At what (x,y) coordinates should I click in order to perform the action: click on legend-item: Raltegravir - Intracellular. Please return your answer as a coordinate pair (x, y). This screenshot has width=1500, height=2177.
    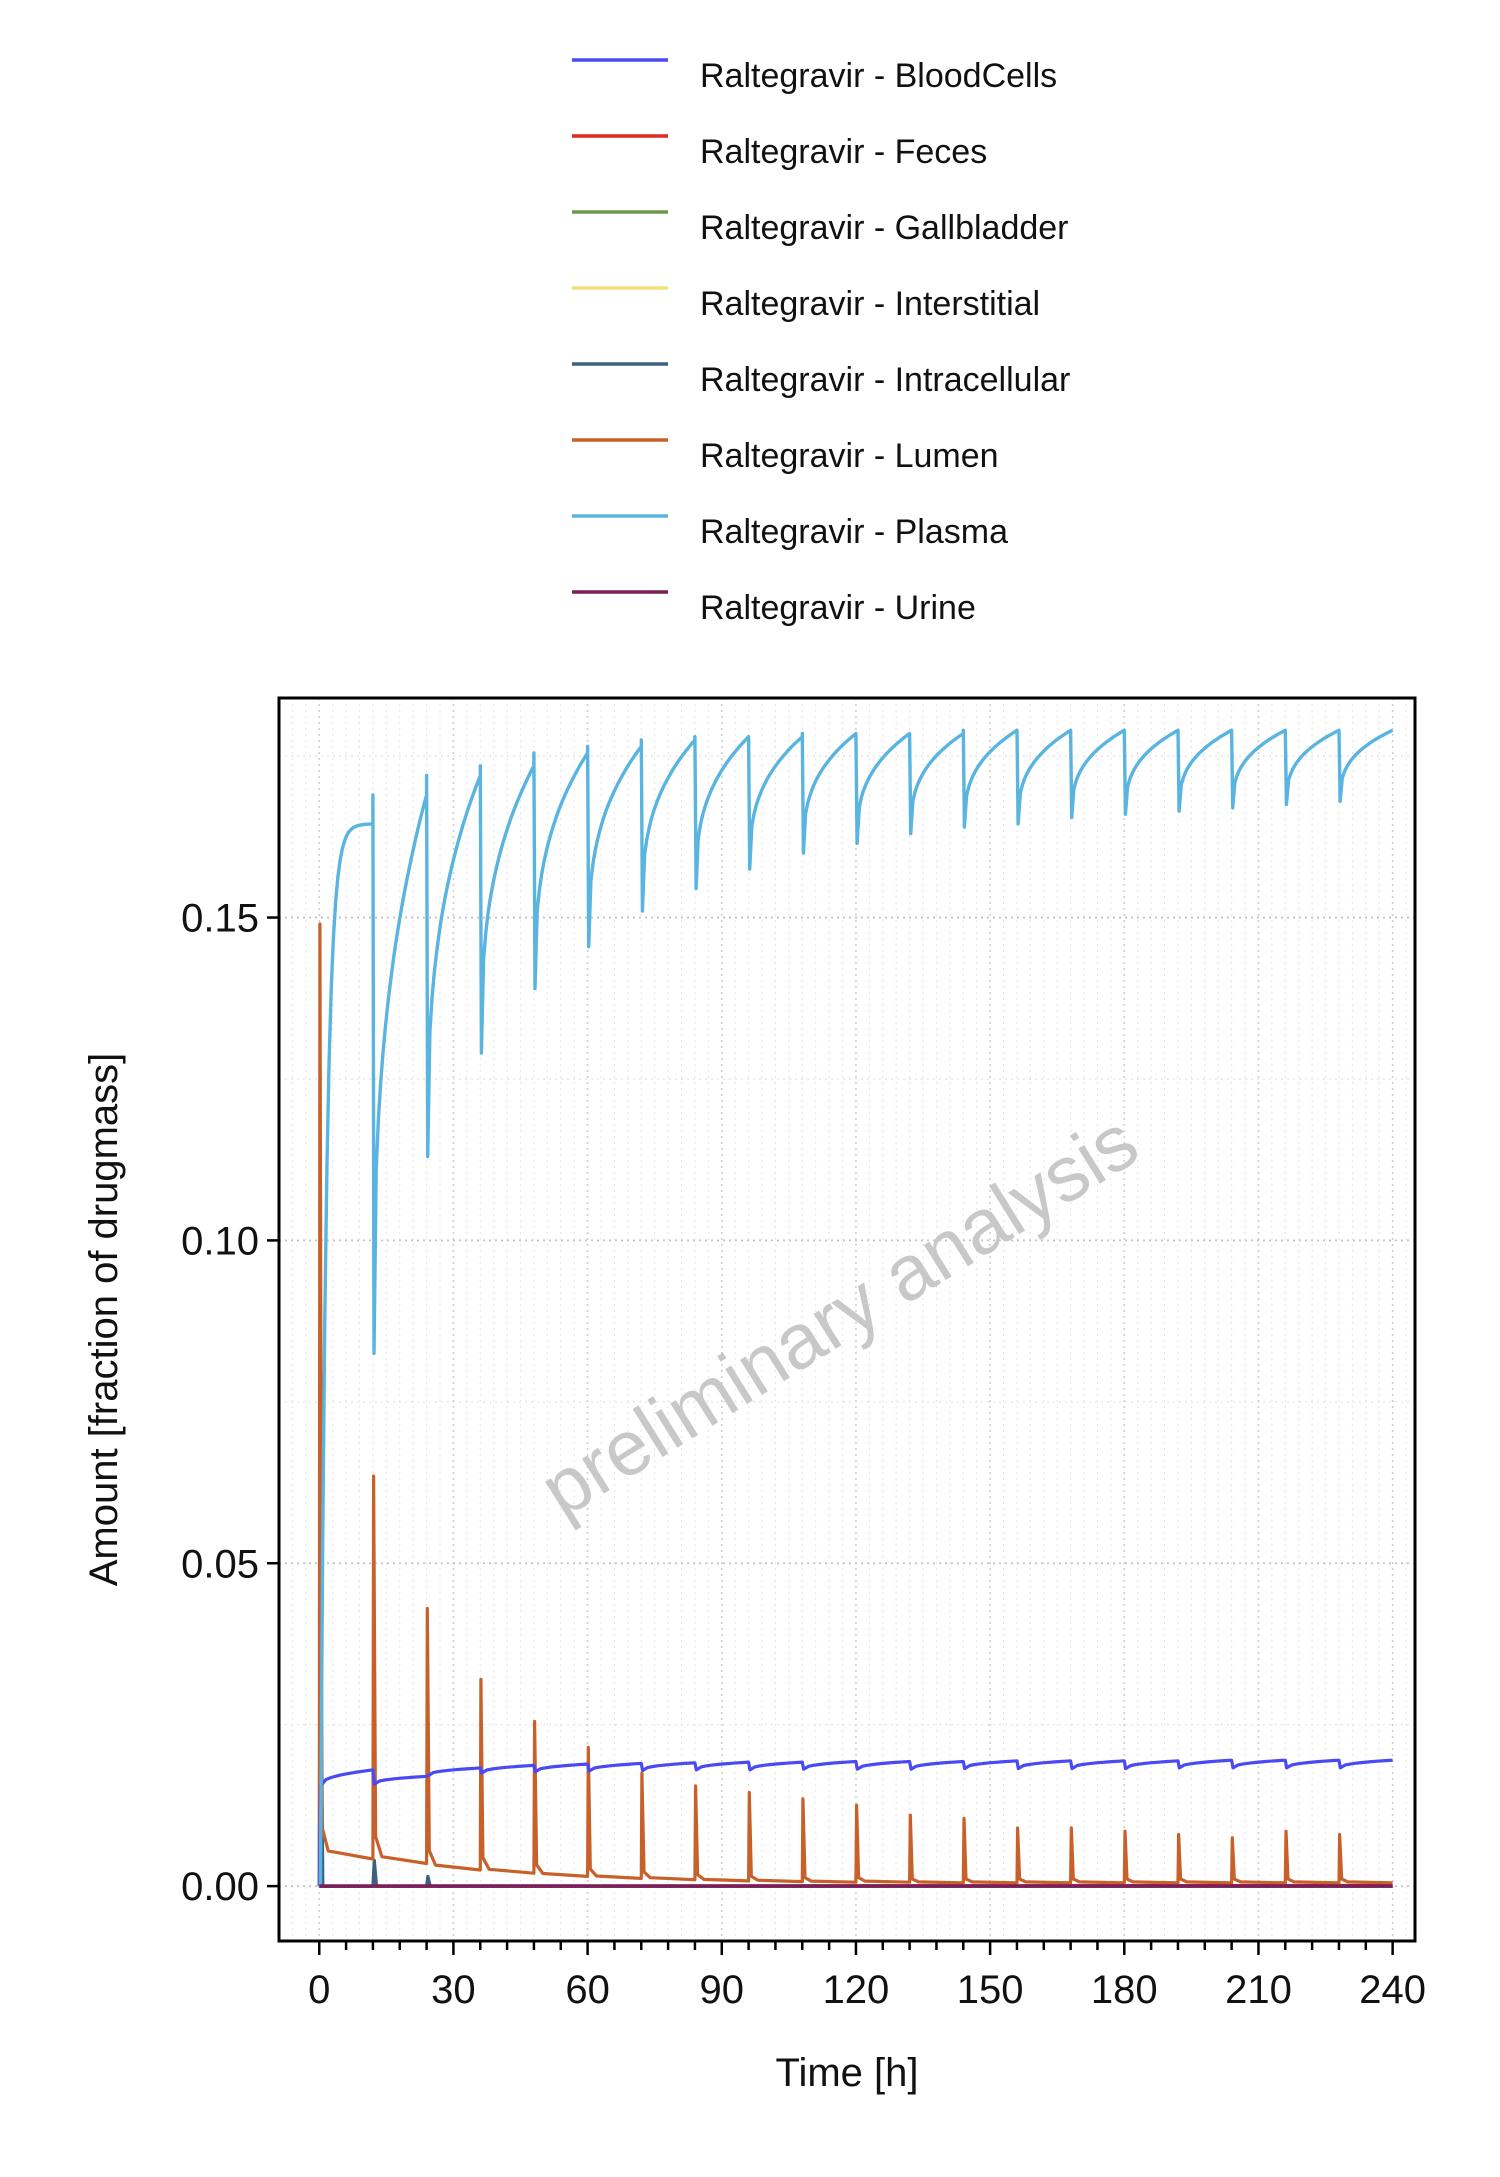
    Looking at the image, I should click on (821, 380).